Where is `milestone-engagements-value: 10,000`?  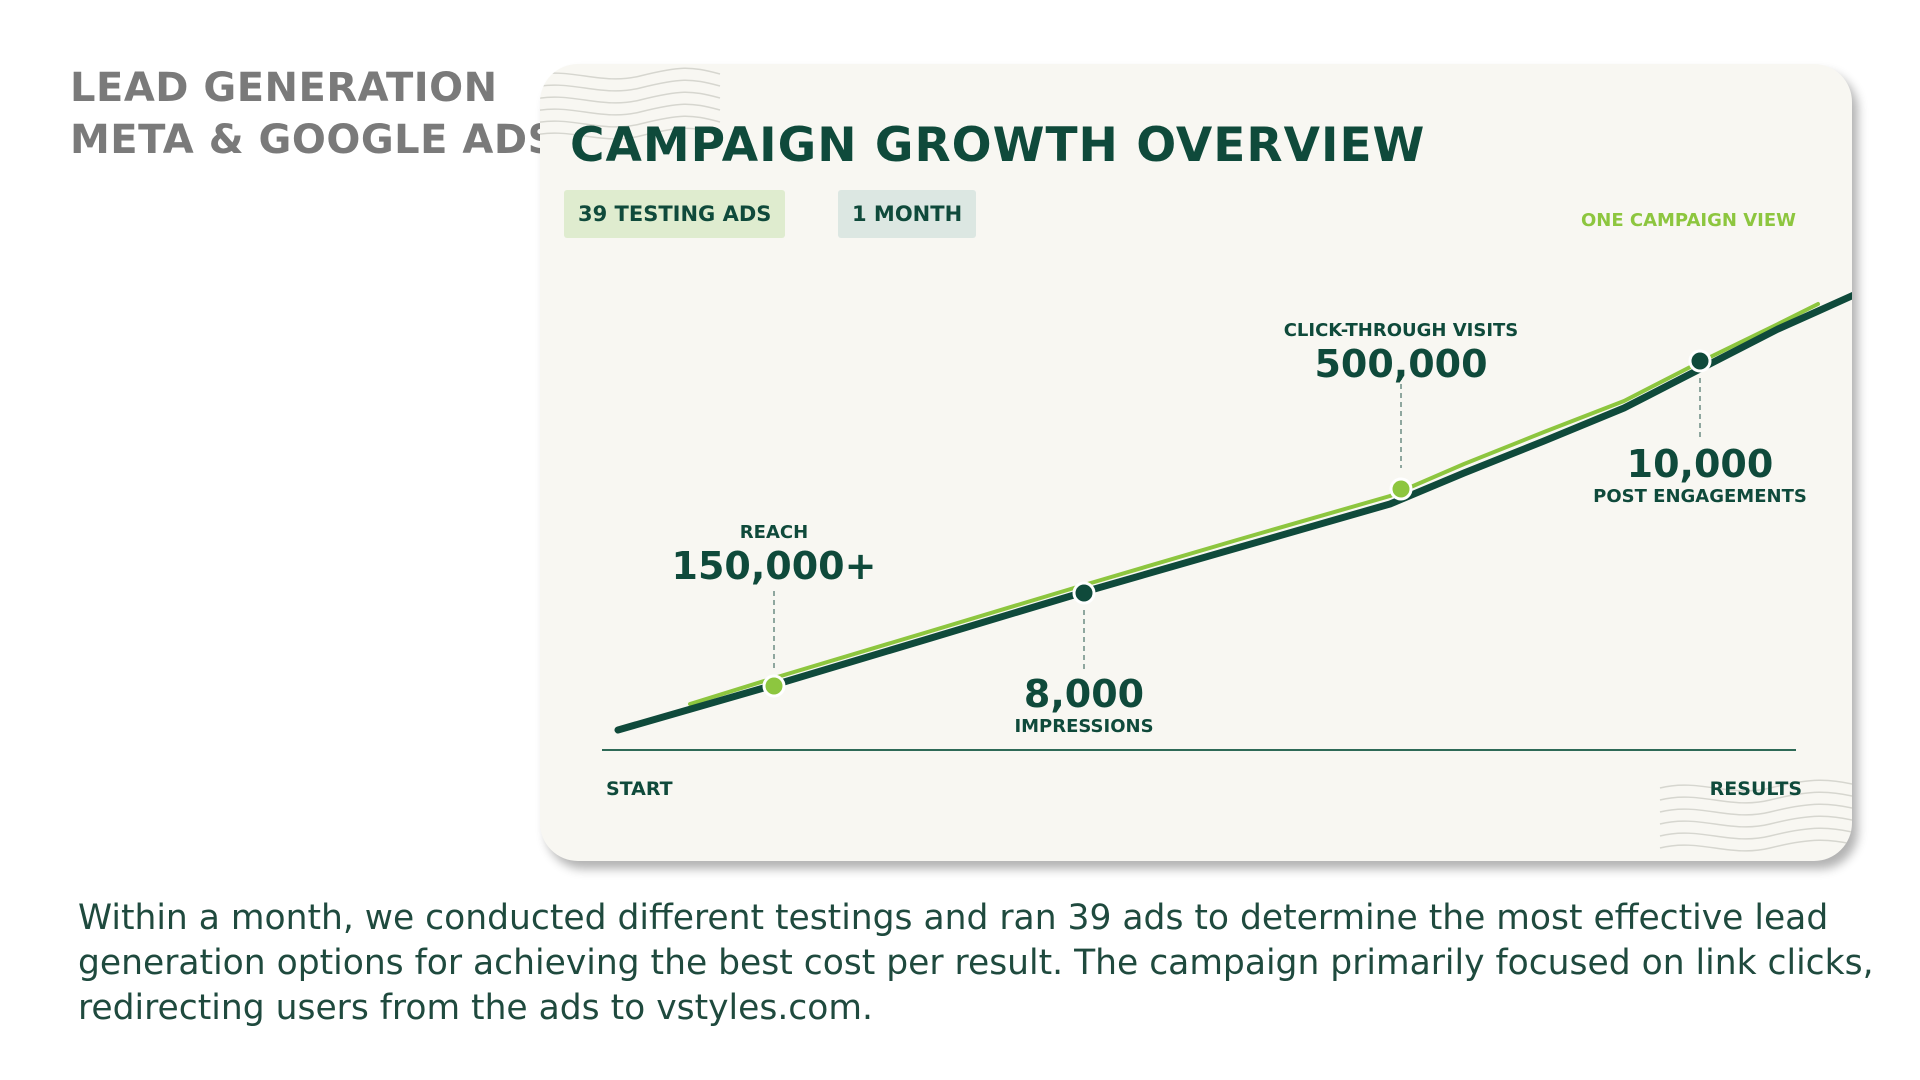 milestone-engagements-value: 10,000 is located at coordinates (1700, 464).